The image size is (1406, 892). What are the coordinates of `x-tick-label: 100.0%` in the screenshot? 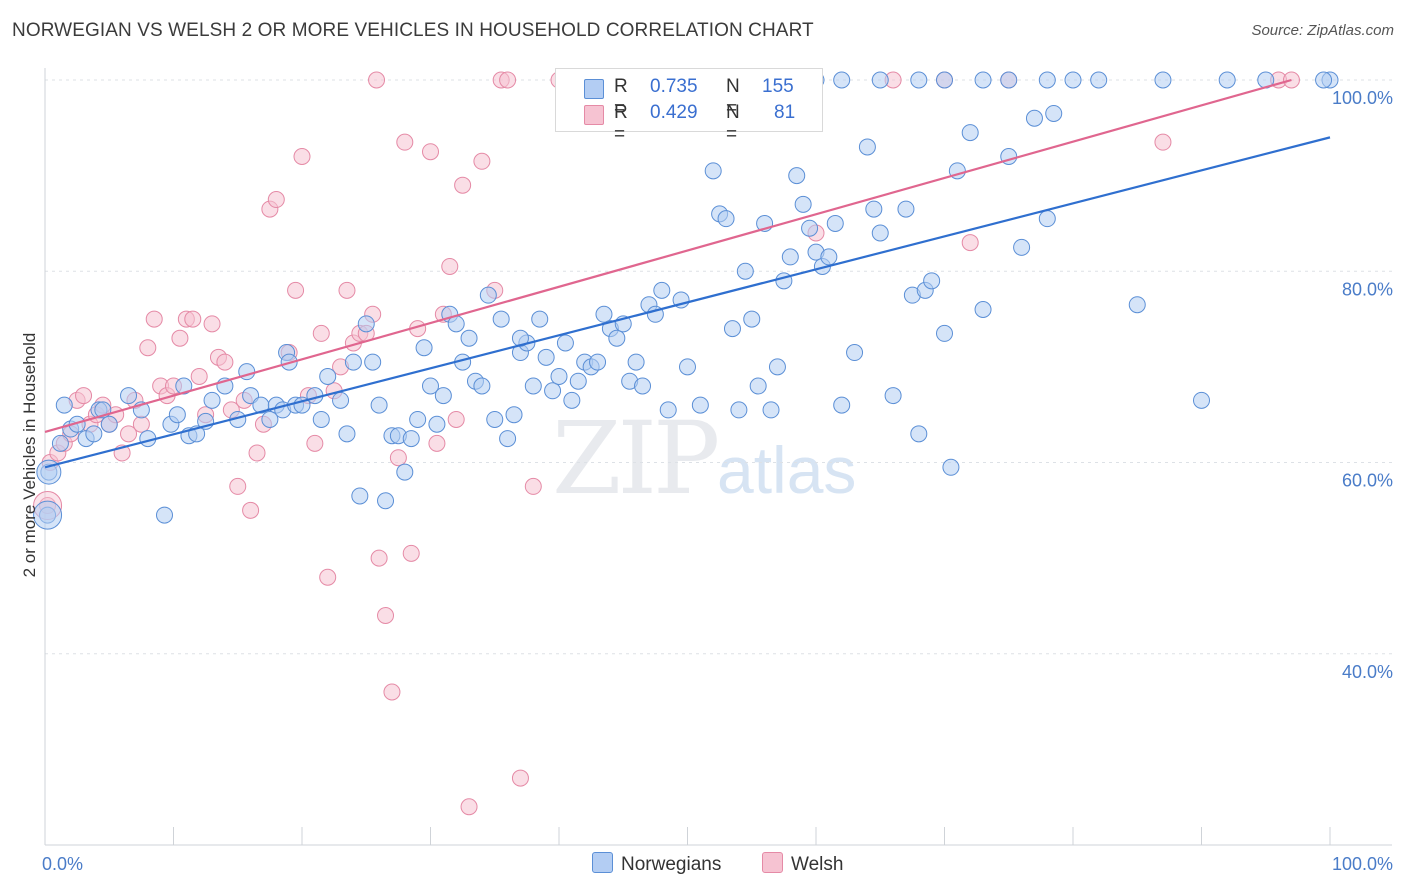 It's located at (1362, 864).